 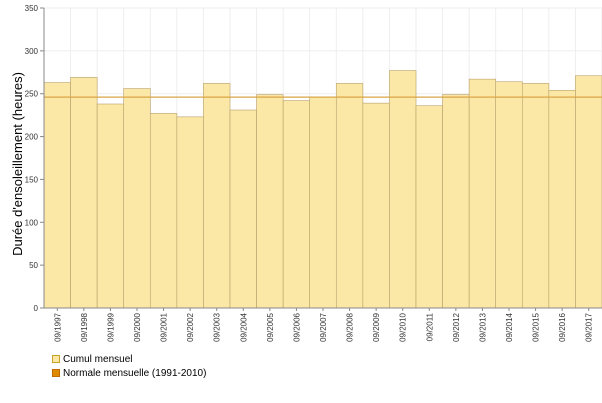 I want to click on x-tick-label: 09/2007, so click(x=323, y=326).